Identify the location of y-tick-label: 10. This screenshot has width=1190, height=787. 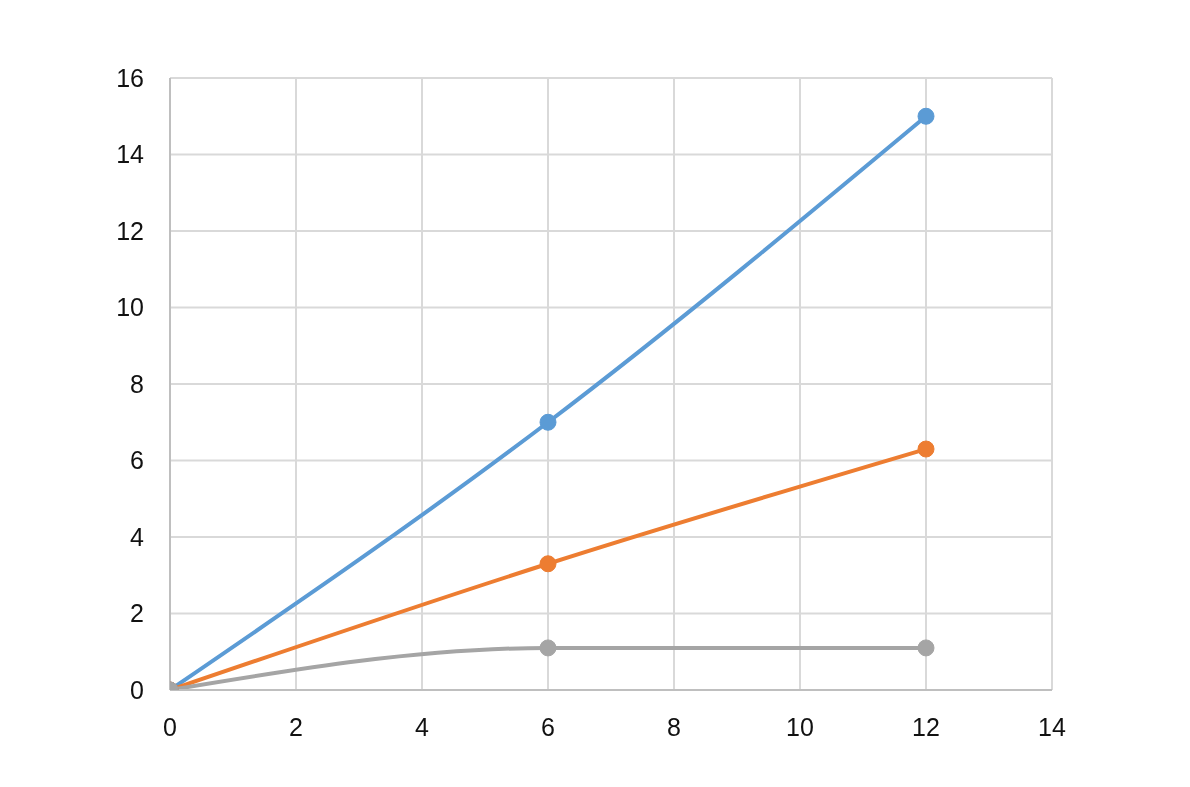
(130, 307).